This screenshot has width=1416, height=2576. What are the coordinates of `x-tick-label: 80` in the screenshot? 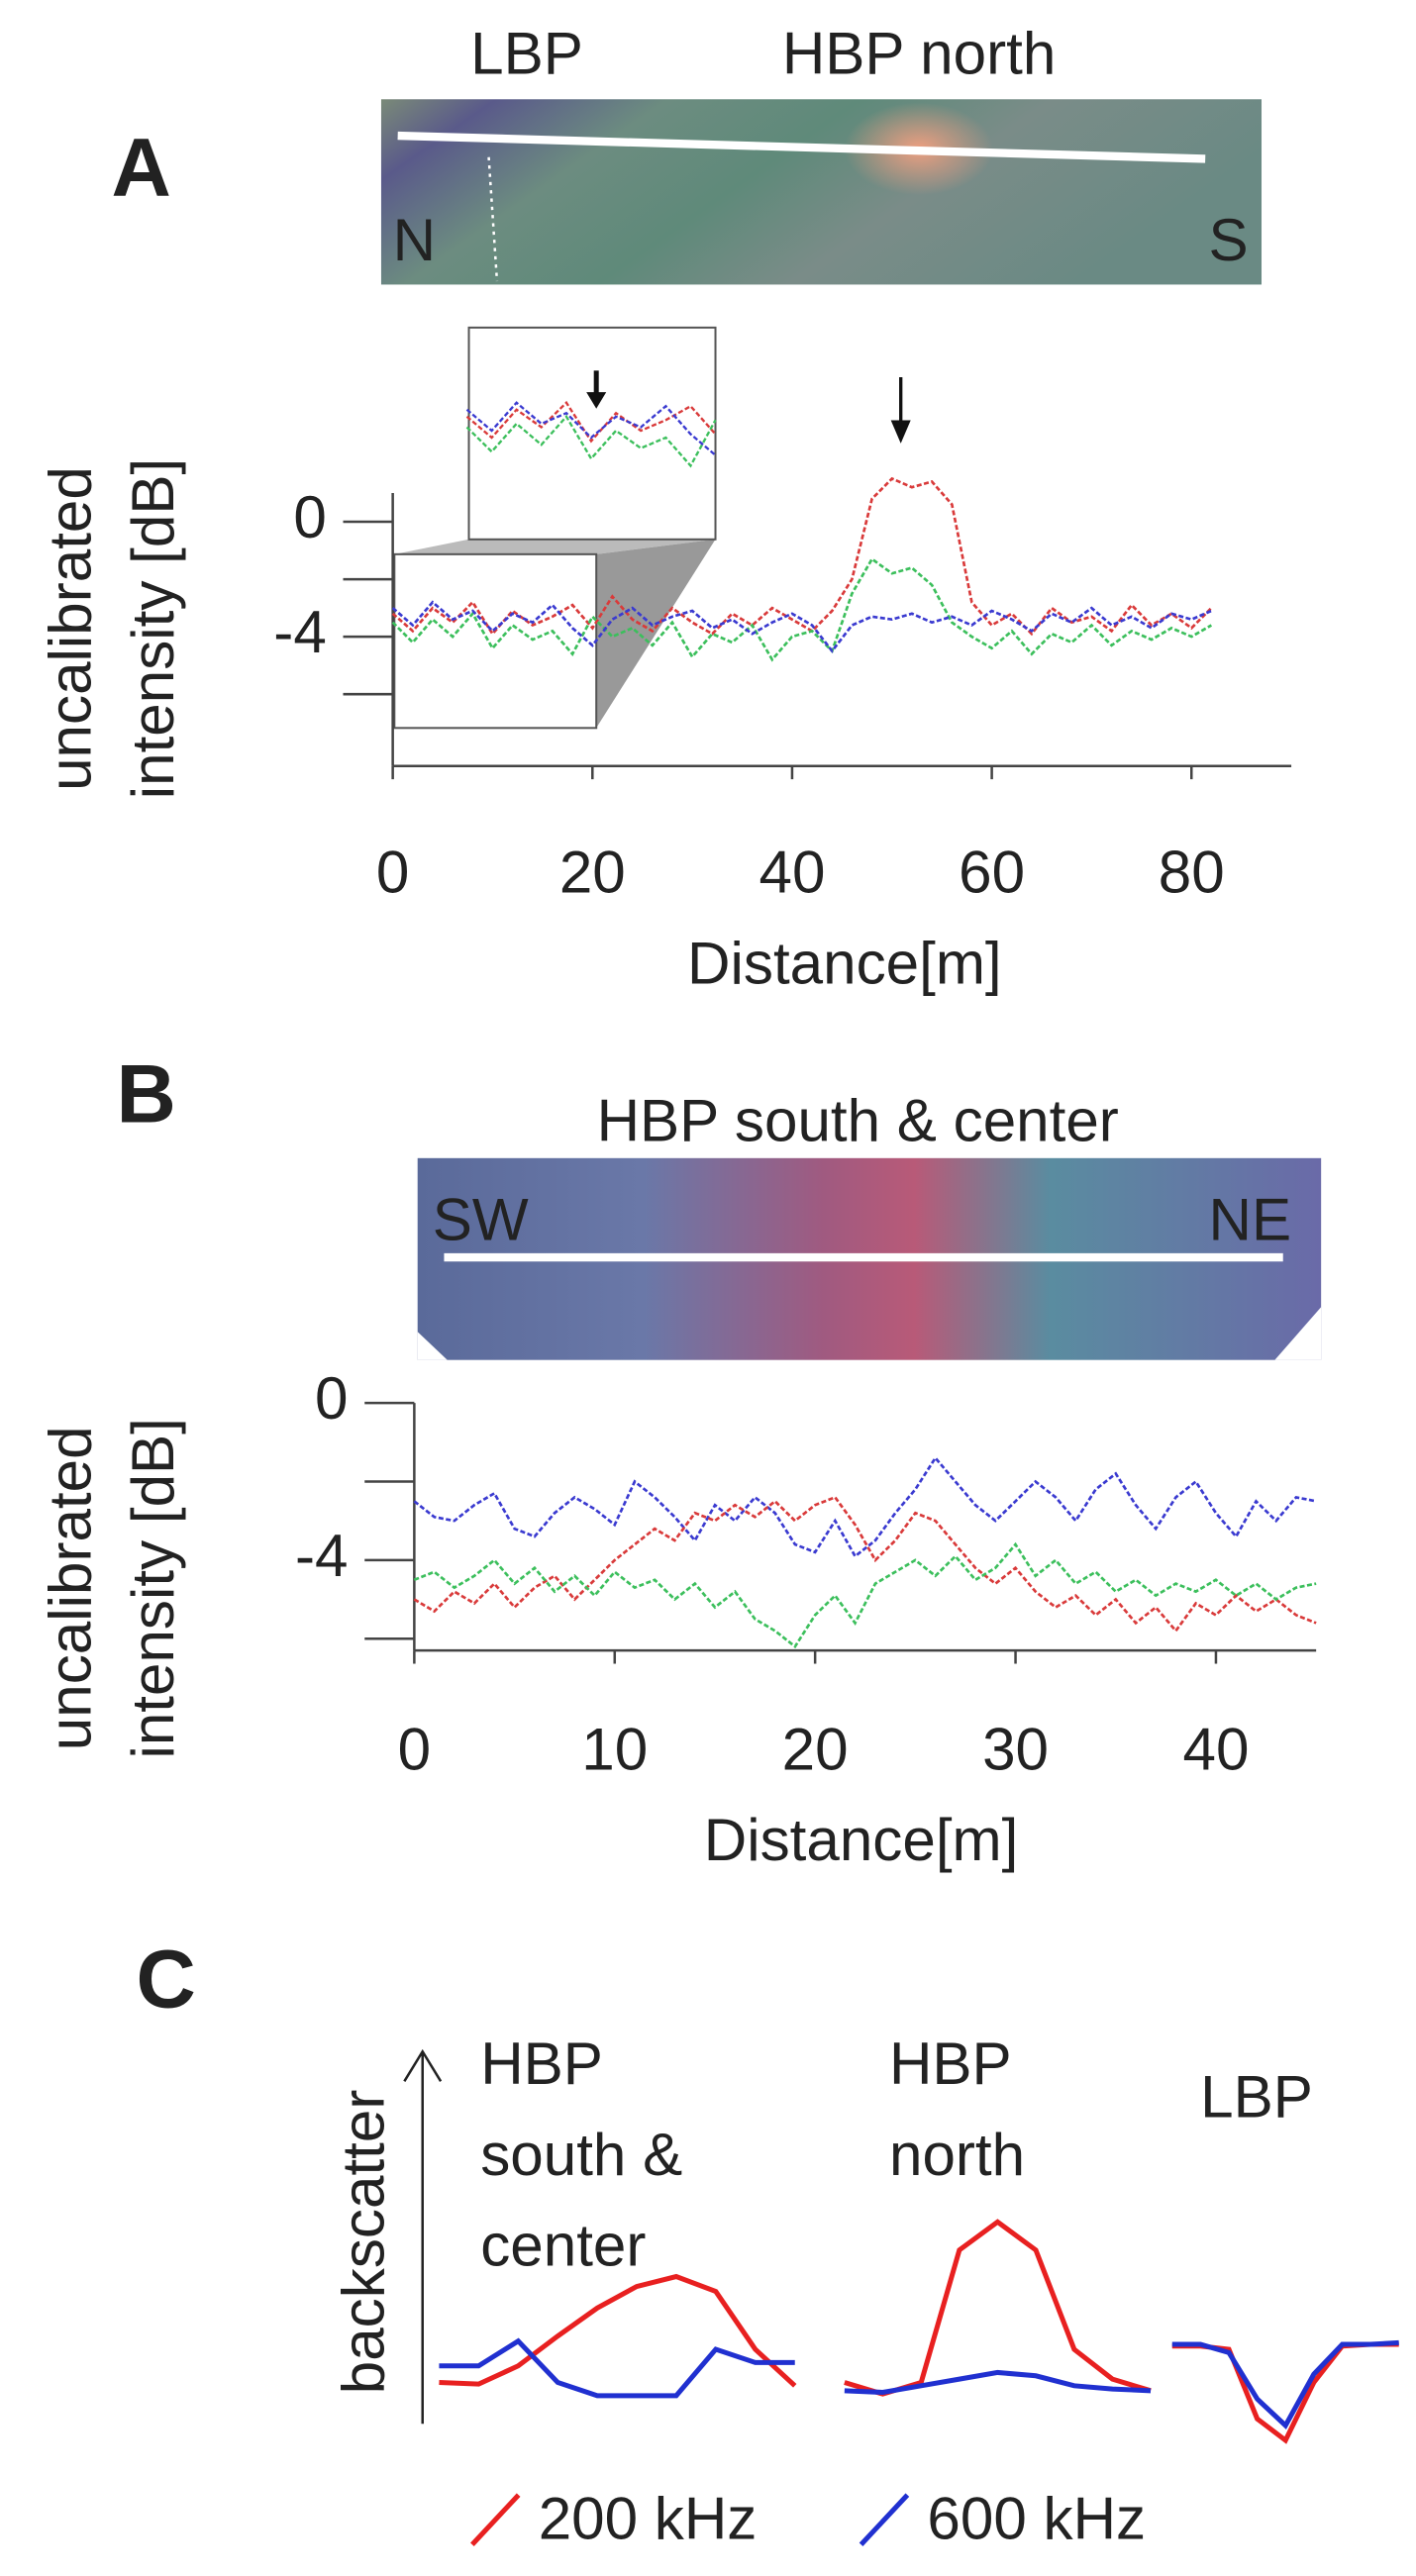 It's located at (1192, 873).